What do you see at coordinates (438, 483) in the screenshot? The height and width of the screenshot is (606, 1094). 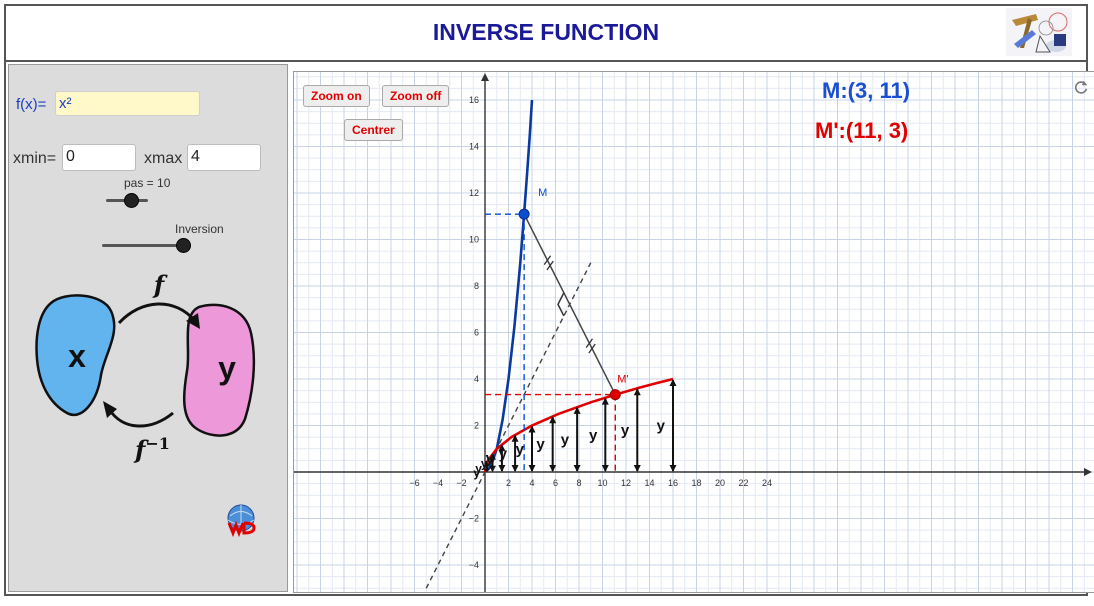 I see `x-tick-label: −4` at bounding box center [438, 483].